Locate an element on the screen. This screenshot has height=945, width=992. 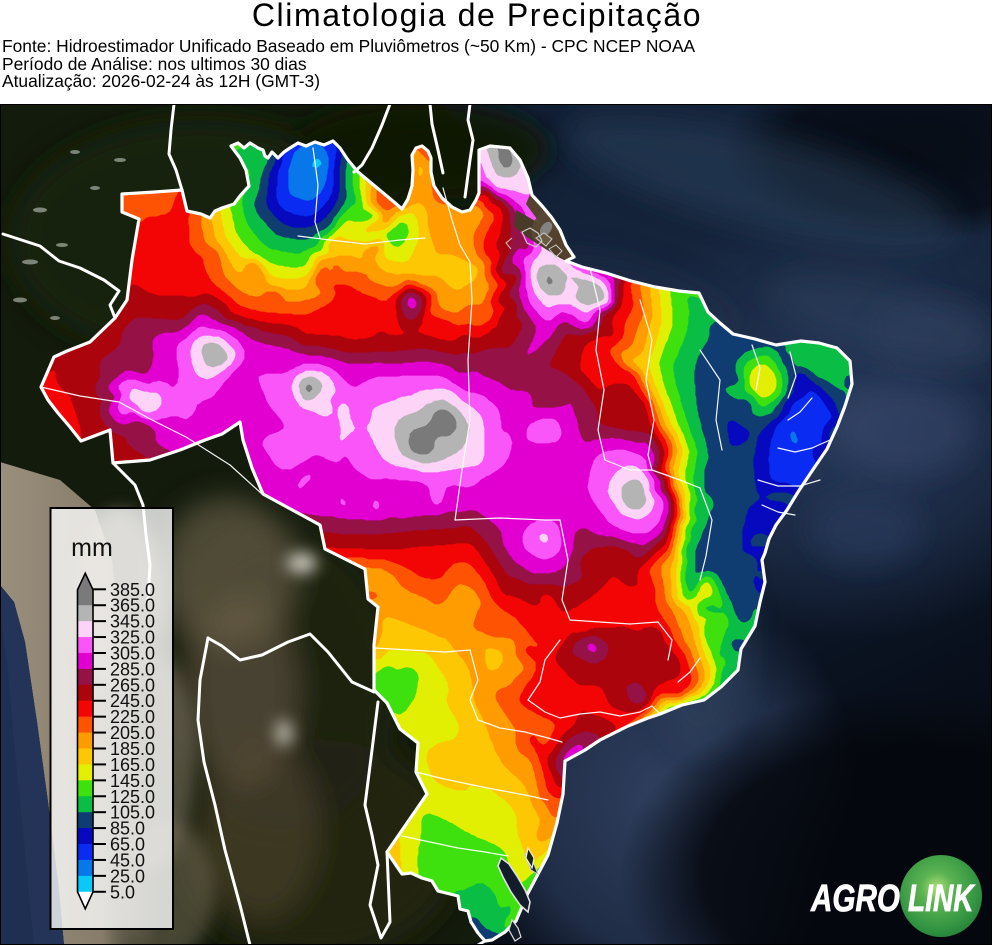
svg-text: 145.0 is located at coordinates (132, 781).